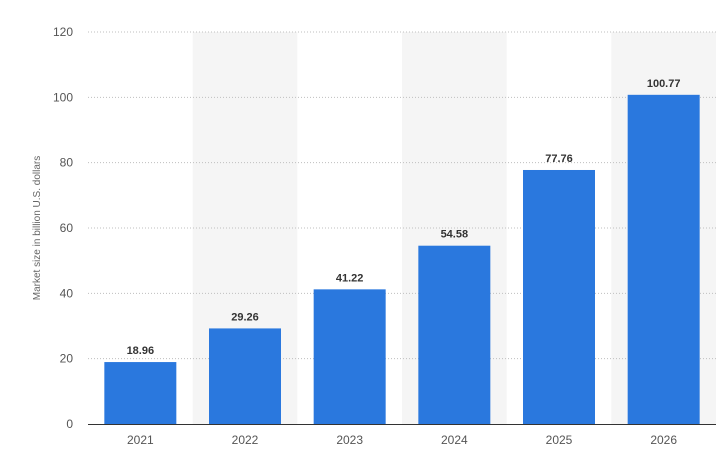 The image size is (726, 465). What do you see at coordinates (63, 32) in the screenshot?
I see `y-tick-label: 120` at bounding box center [63, 32].